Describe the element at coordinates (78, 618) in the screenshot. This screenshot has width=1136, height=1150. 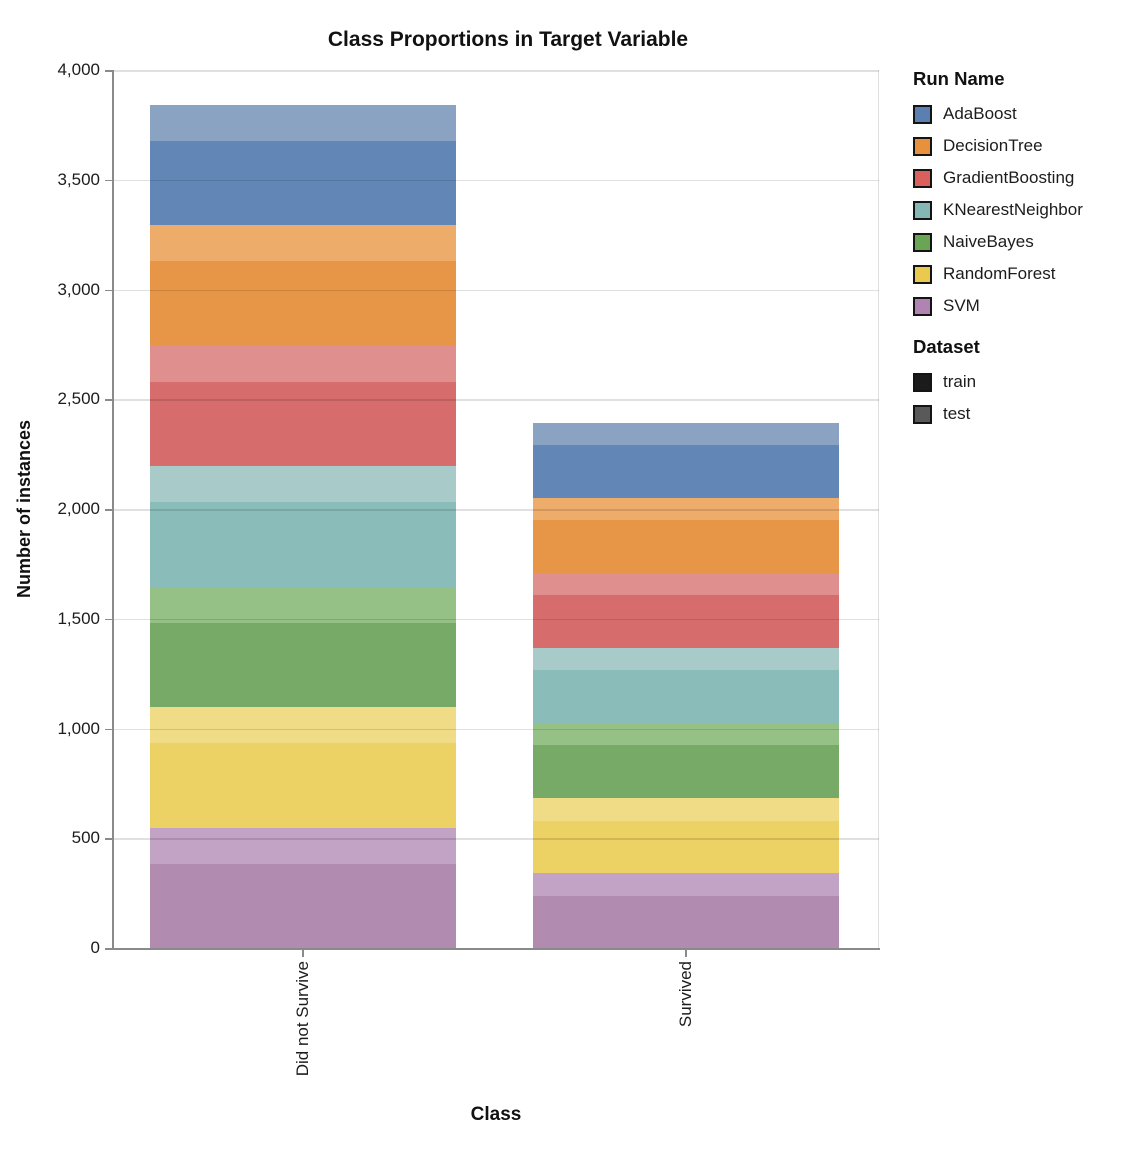
I see `y-tick-label: 1,500` at that location.